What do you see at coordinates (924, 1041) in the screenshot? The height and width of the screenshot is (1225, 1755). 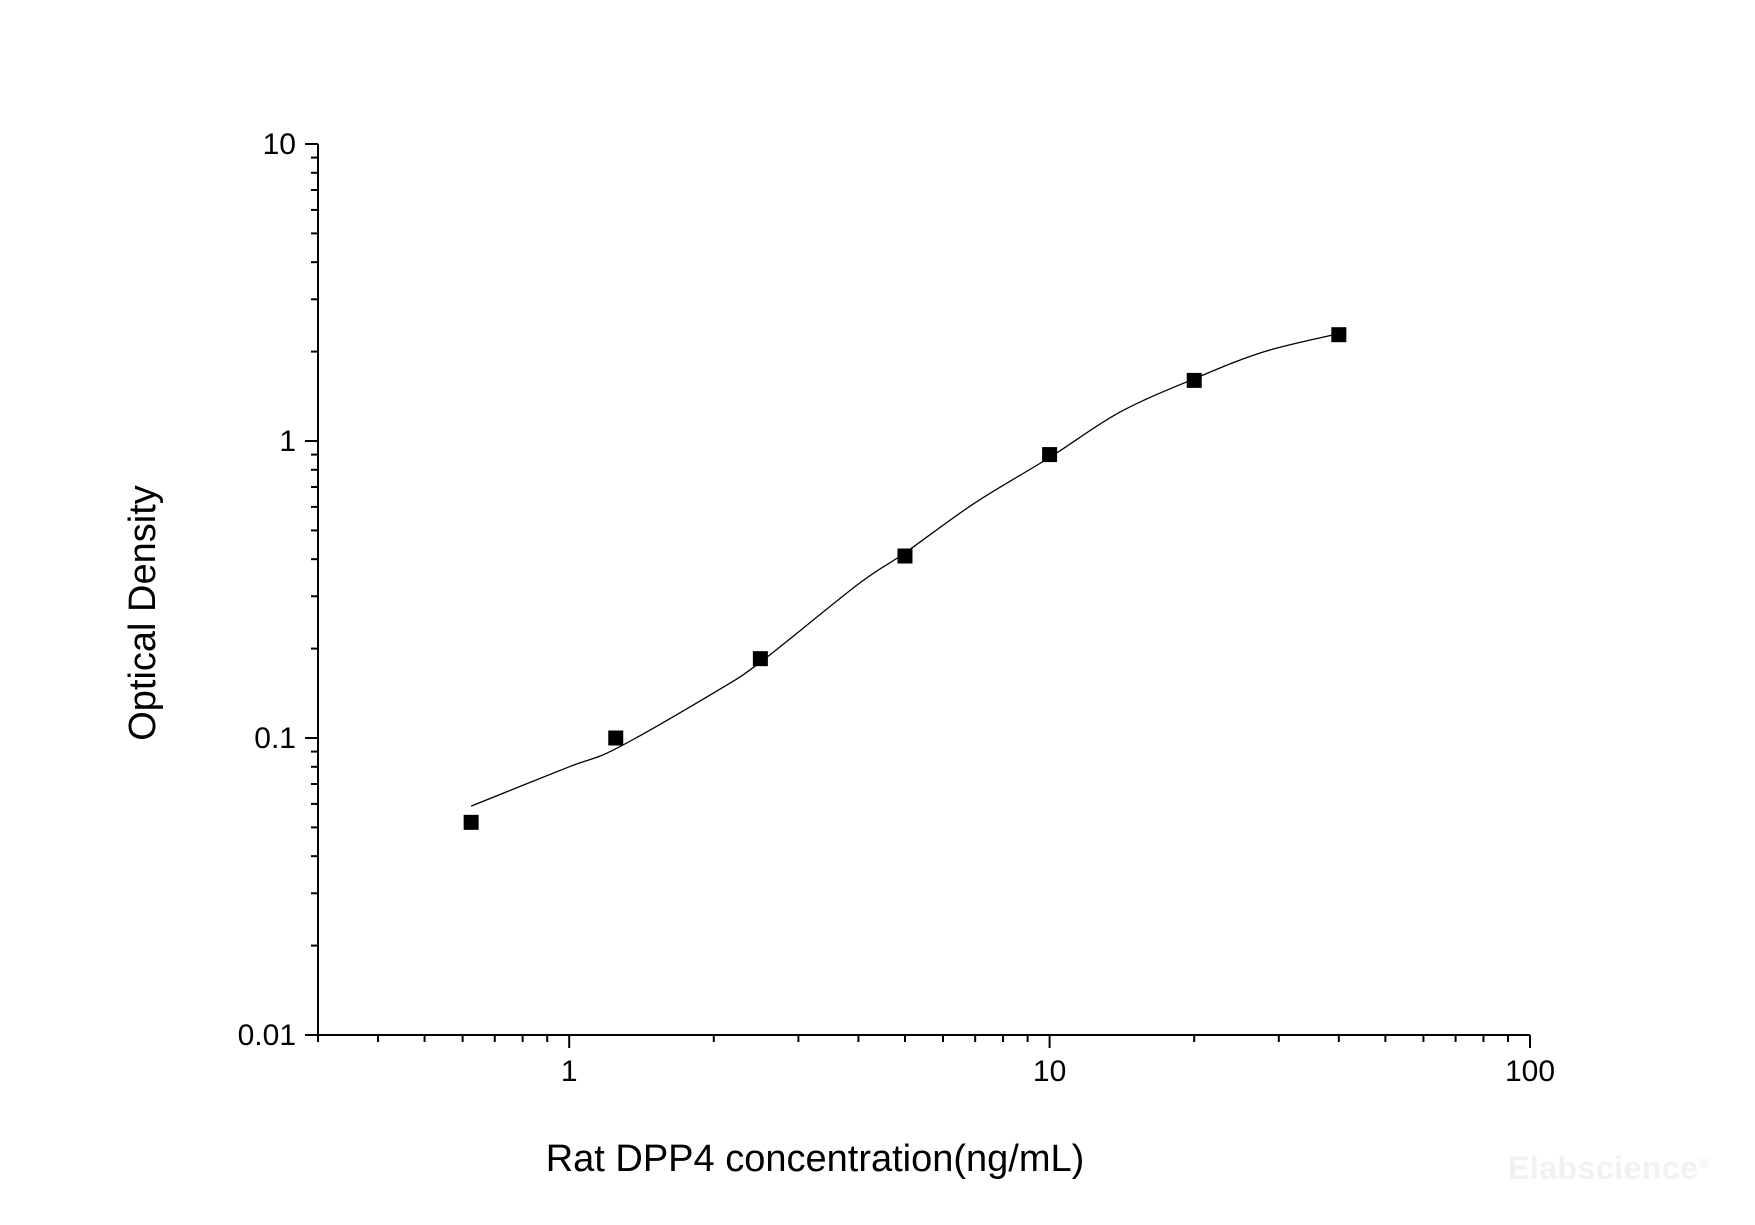 I see `x-axis-ticks` at bounding box center [924, 1041].